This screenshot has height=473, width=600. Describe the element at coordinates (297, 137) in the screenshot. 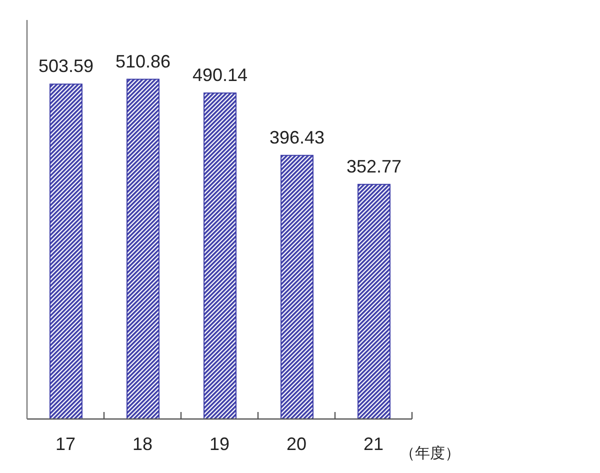

I see `data-label: 396.43` at that location.